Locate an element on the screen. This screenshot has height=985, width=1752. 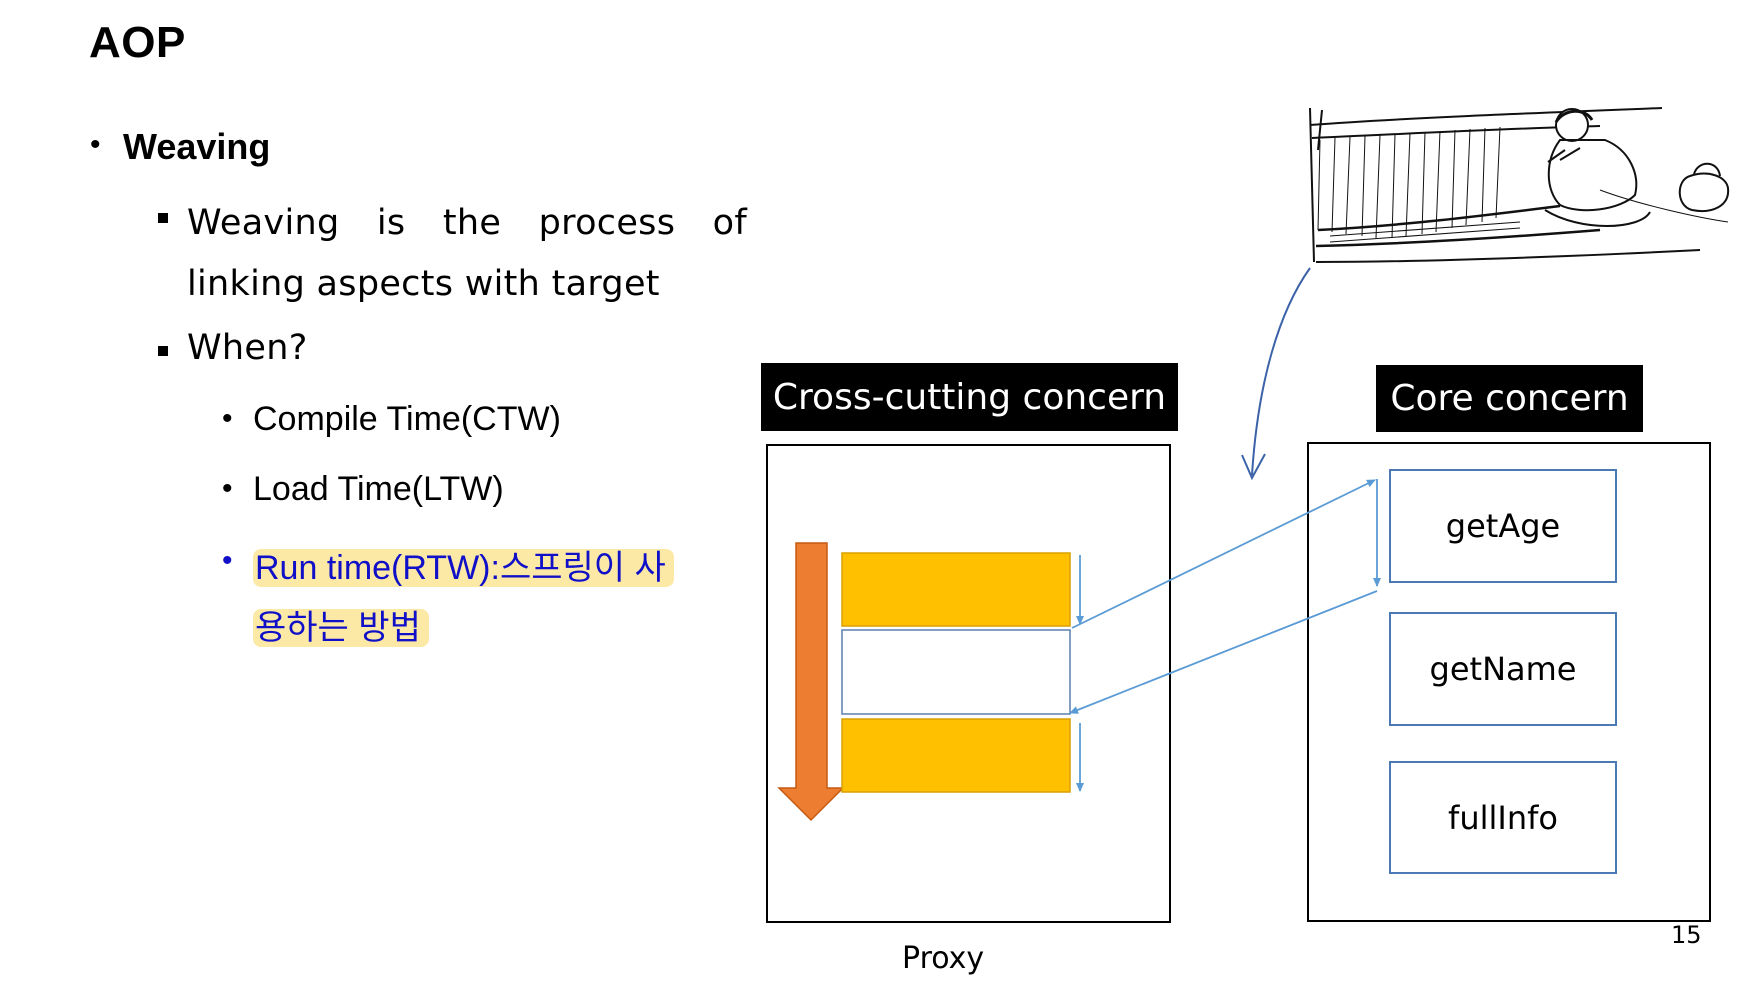
bullet-ltw: Load Time(LTW) is located at coordinates (378, 489).